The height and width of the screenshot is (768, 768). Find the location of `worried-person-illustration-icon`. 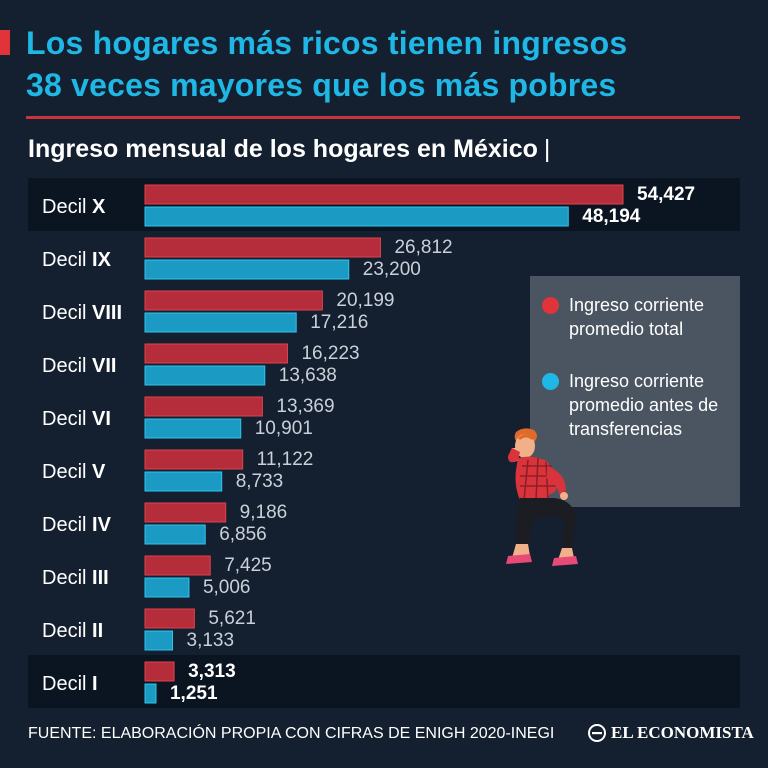

worried-person-illustration-icon is located at coordinates (542, 497).